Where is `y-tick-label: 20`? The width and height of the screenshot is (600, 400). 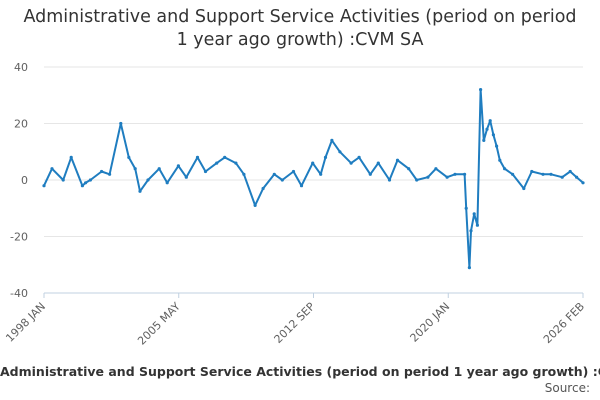
y-tick-label: 20 is located at coordinates (21, 124).